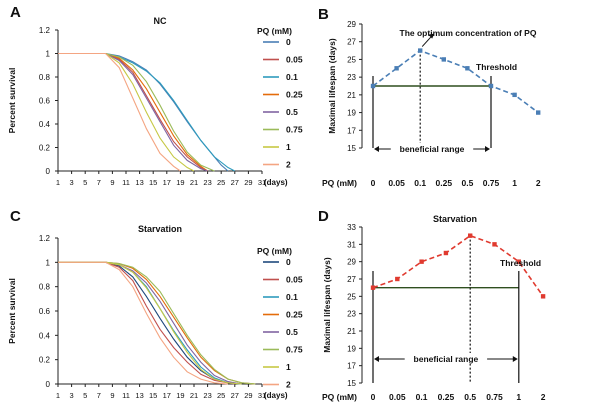  Describe the element at coordinates (494, 397) in the screenshot. I see `x-tick-label: 0.75` at that location.